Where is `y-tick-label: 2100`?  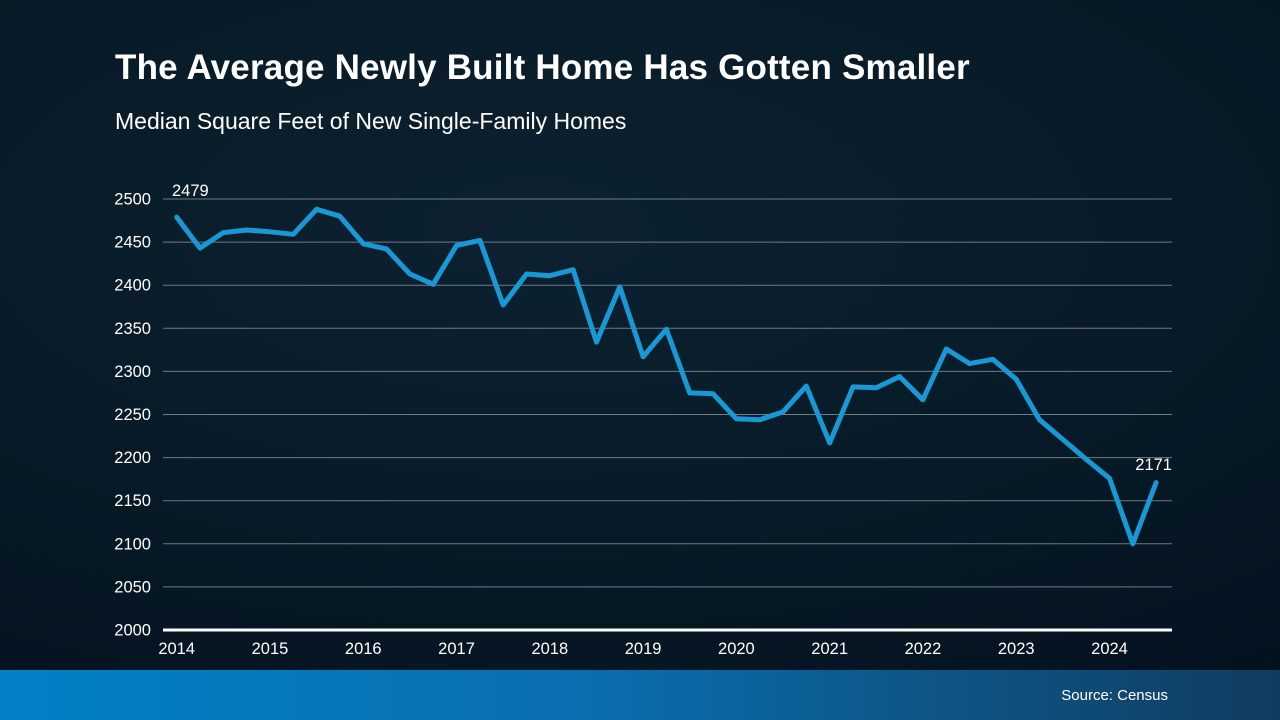 y-tick-label: 2100 is located at coordinates (132, 544).